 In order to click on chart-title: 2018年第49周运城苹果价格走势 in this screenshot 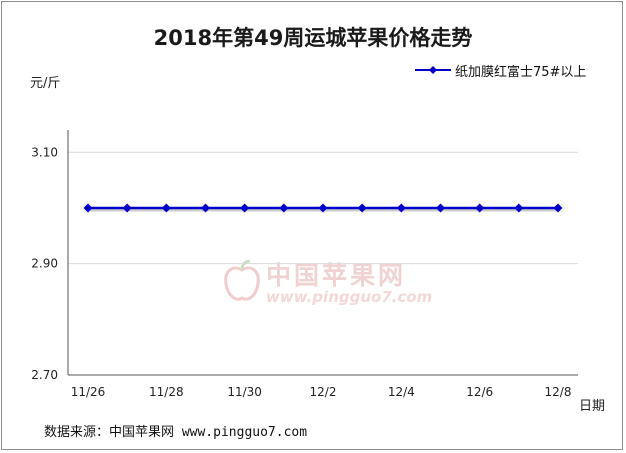, I will do `click(313, 38)`.